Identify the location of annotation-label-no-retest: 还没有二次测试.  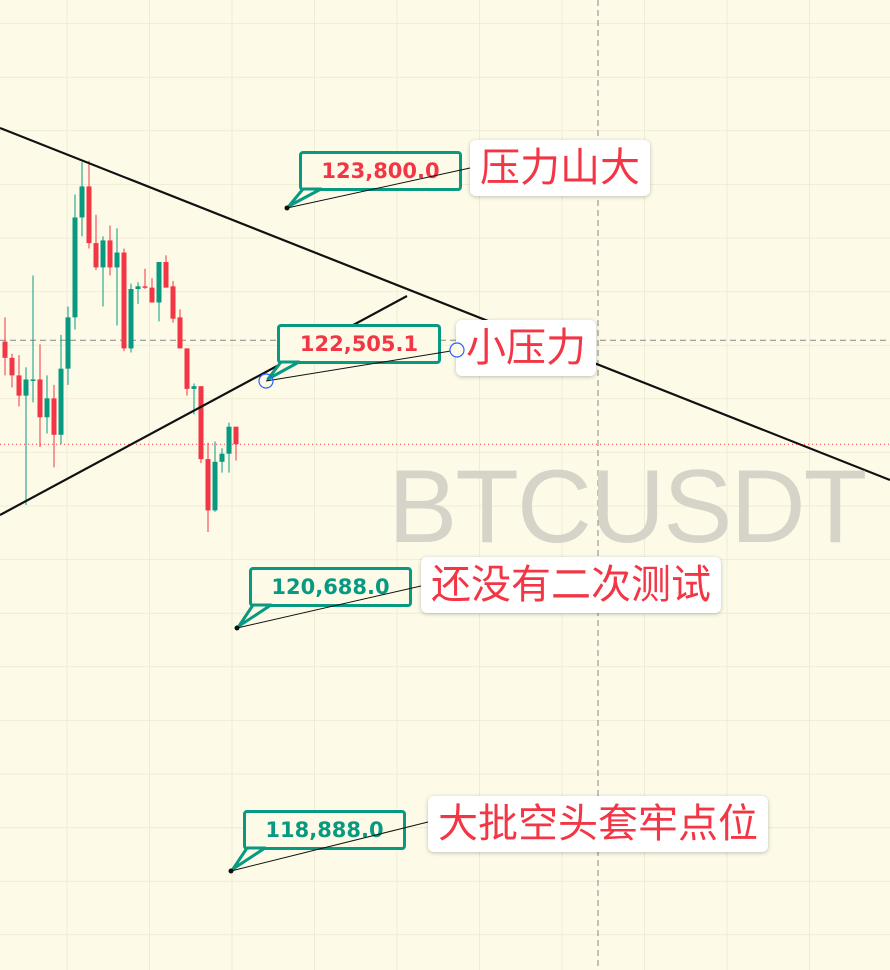
(571, 585).